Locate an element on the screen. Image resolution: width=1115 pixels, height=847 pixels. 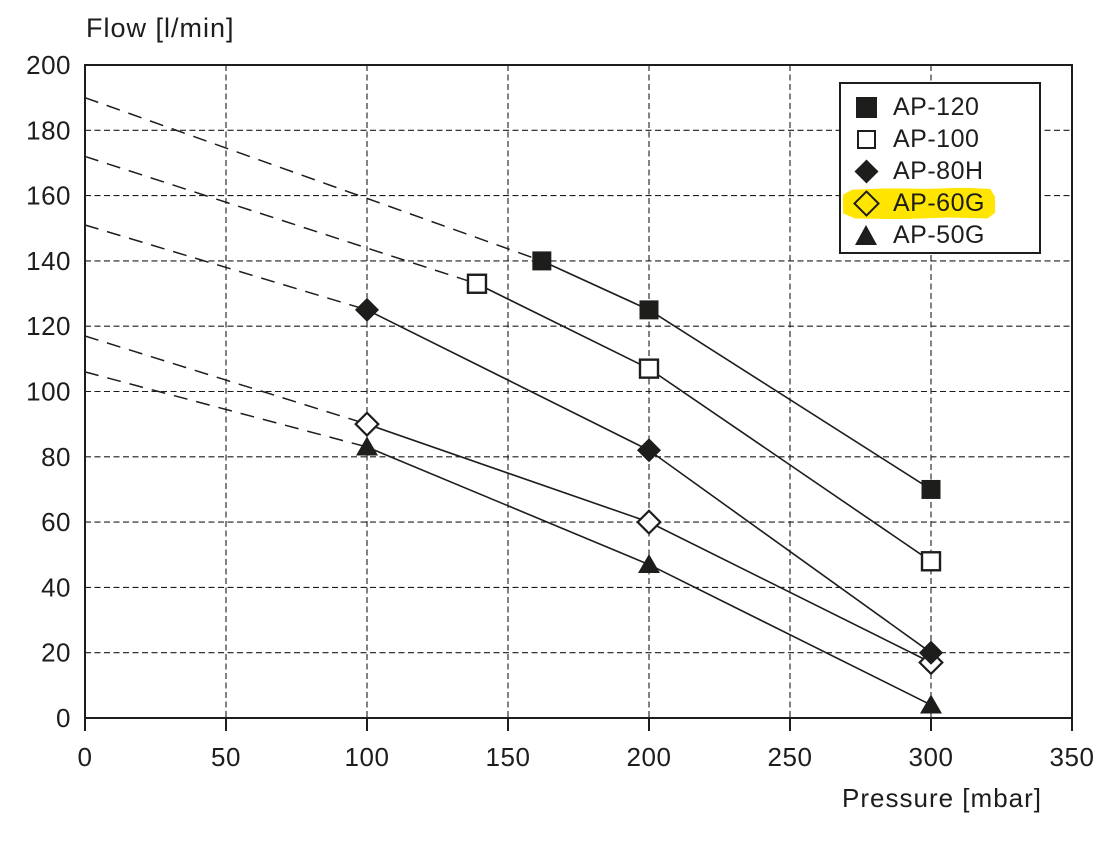
x-tick-label: 300 is located at coordinates (931, 757).